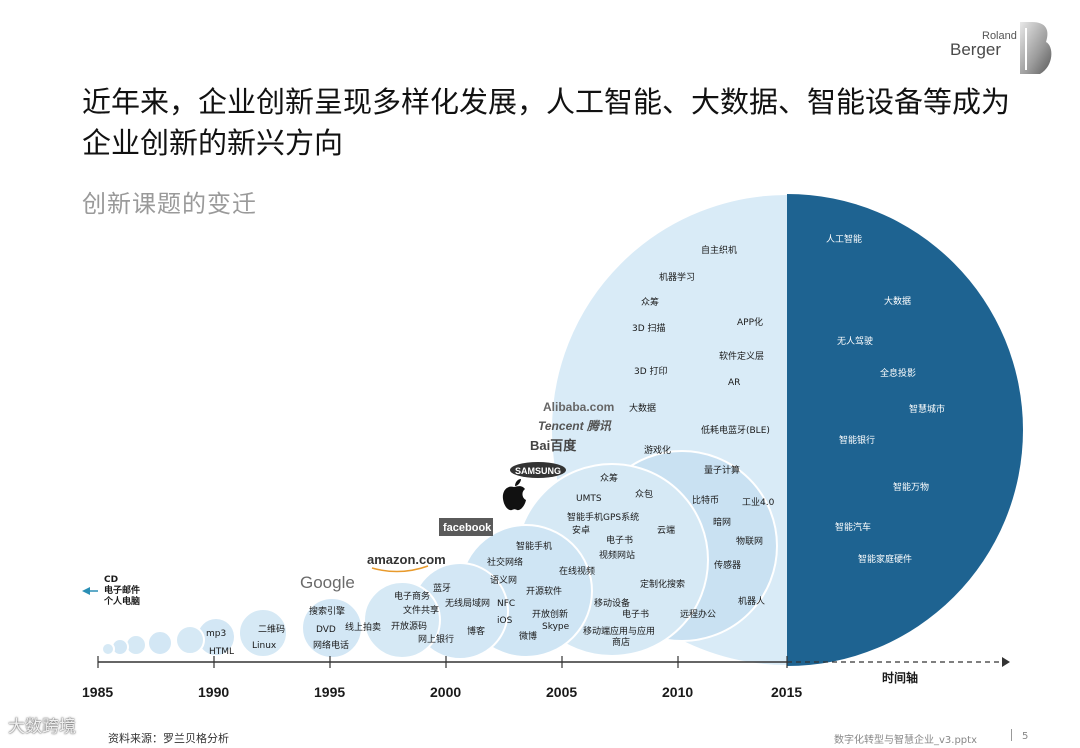  Describe the element at coordinates (327, 582) in the screenshot. I see `google-logo: Google` at that location.